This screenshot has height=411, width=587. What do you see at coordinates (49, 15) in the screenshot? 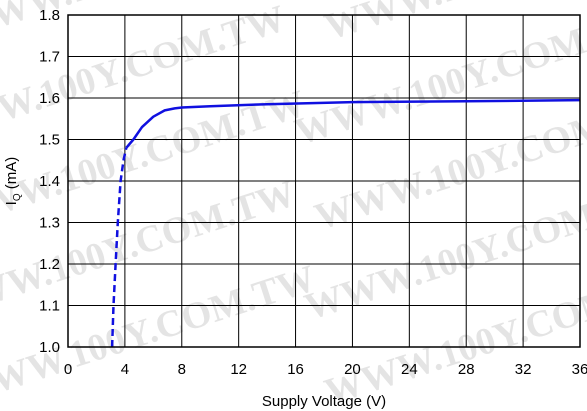
I see `y-tick-label-1-8: 1.8` at bounding box center [49, 15].